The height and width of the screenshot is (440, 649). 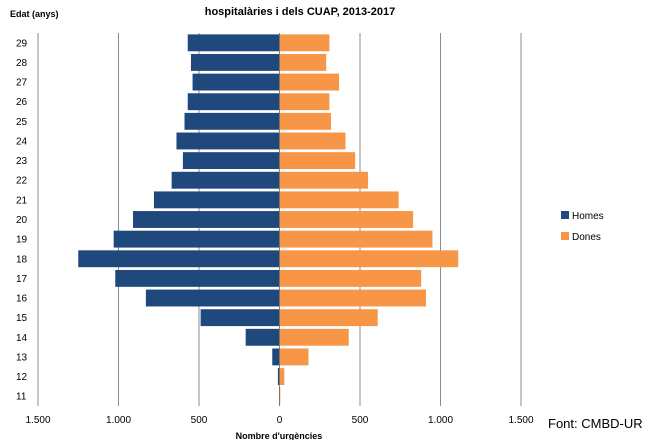 What do you see at coordinates (588, 216) in the screenshot?
I see `legend-label-homes: Homes` at bounding box center [588, 216].